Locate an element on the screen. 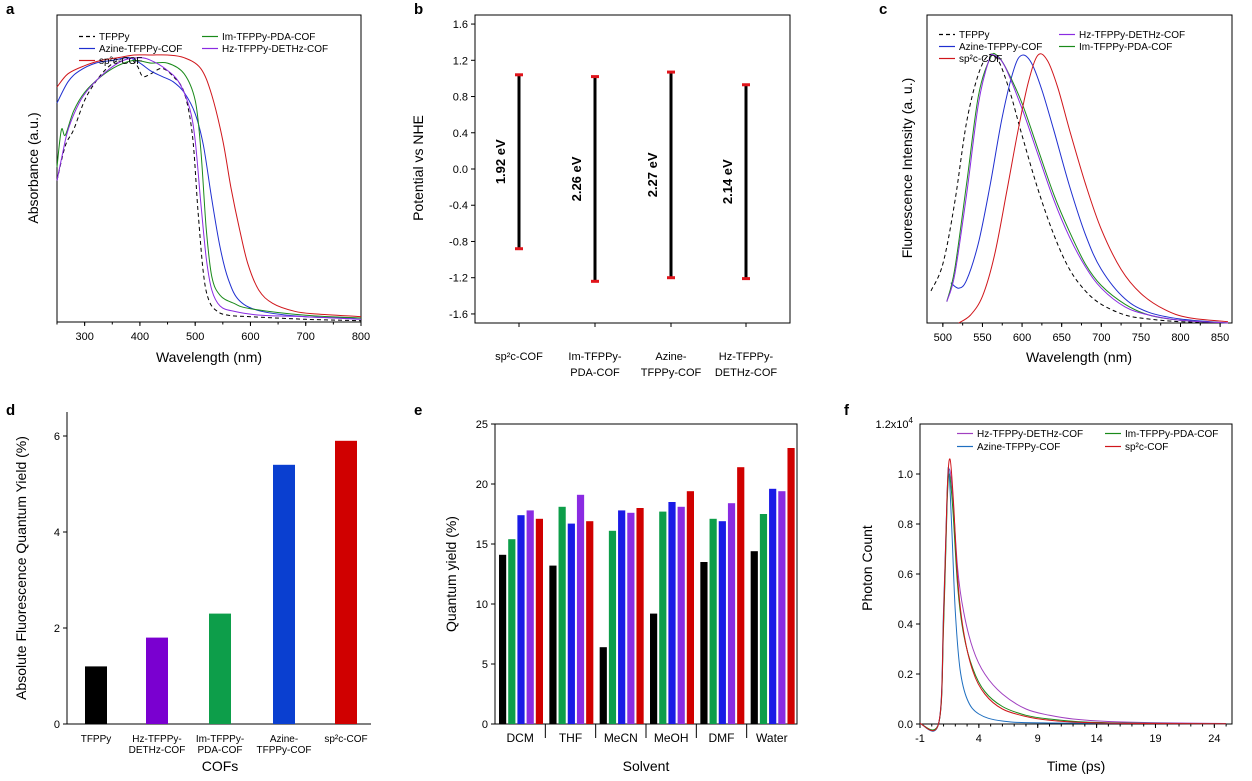  x-tick-label: 800 is located at coordinates (1180, 338).